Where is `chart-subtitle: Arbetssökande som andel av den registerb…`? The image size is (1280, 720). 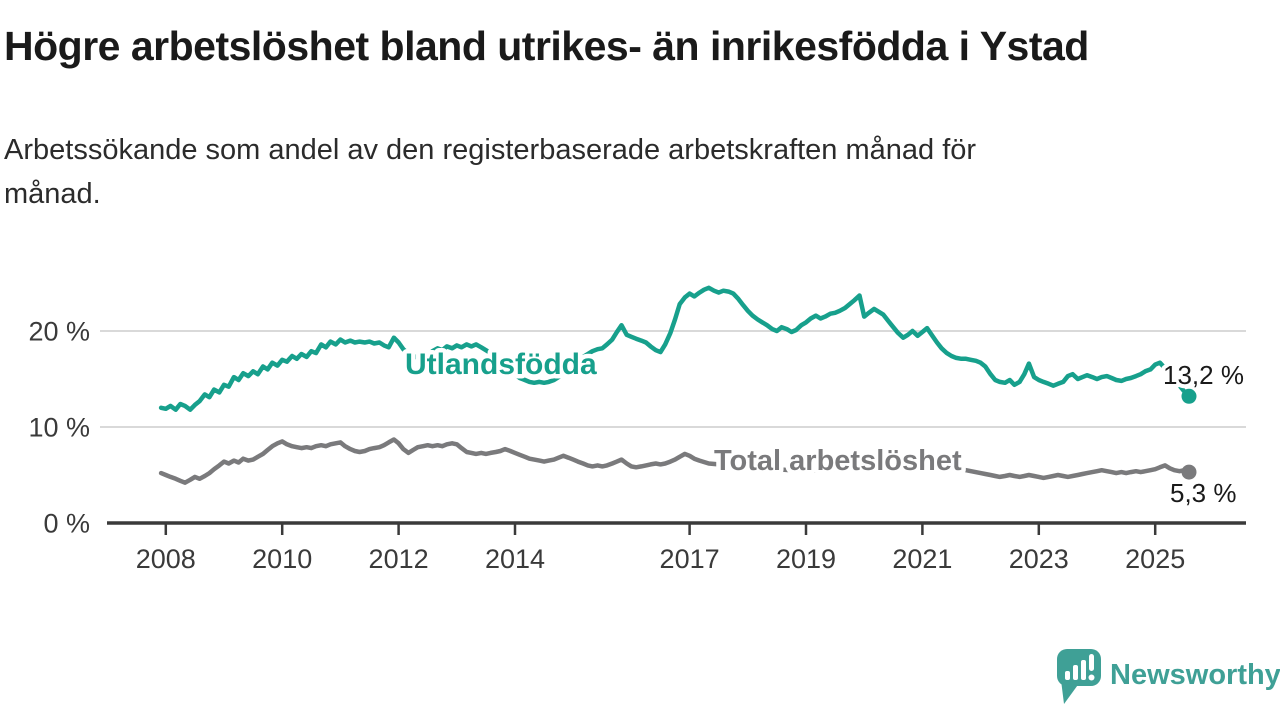
chart-subtitle: Arbetssökande som andel av den registerb… is located at coordinates (614, 172).